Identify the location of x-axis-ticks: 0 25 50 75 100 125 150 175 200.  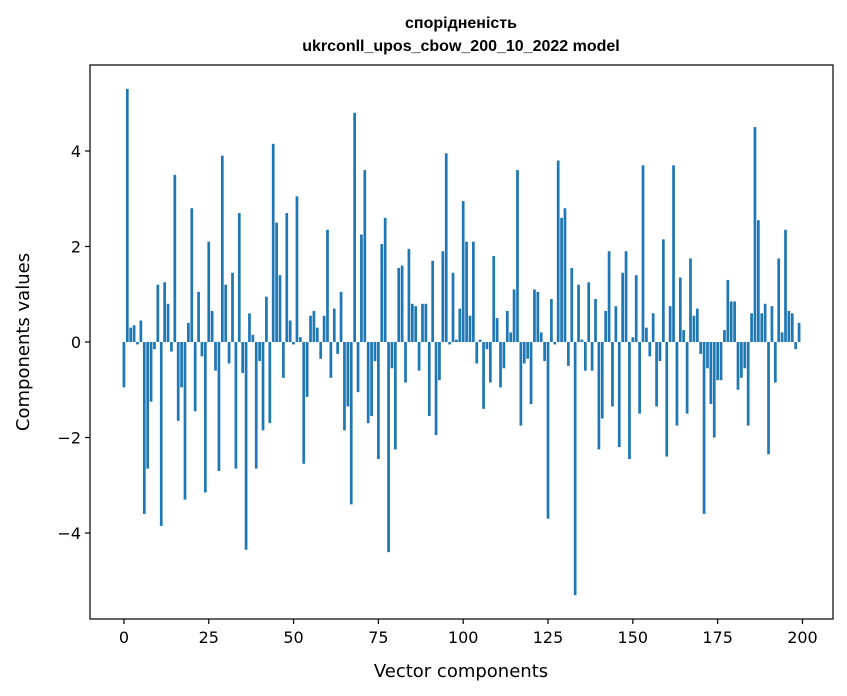
(468, 633).